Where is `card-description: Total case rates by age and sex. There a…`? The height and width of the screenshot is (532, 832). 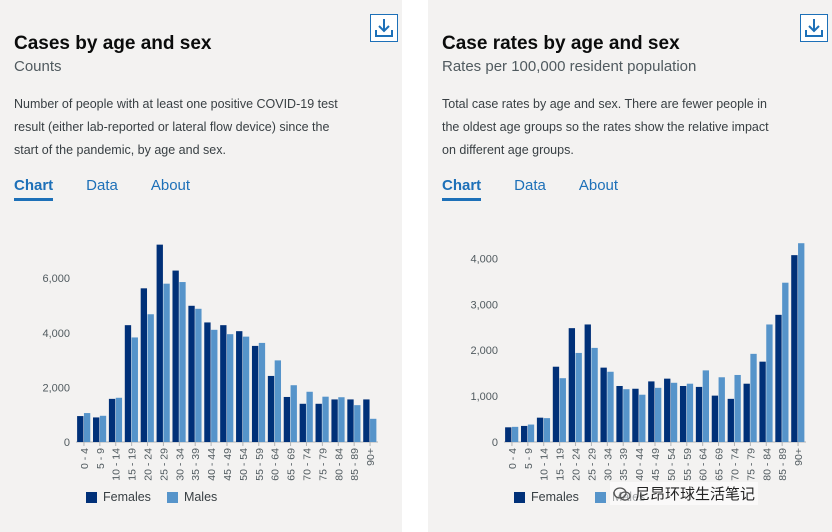
card-description: Total case rates by age and sex. There a… is located at coordinates (605, 127).